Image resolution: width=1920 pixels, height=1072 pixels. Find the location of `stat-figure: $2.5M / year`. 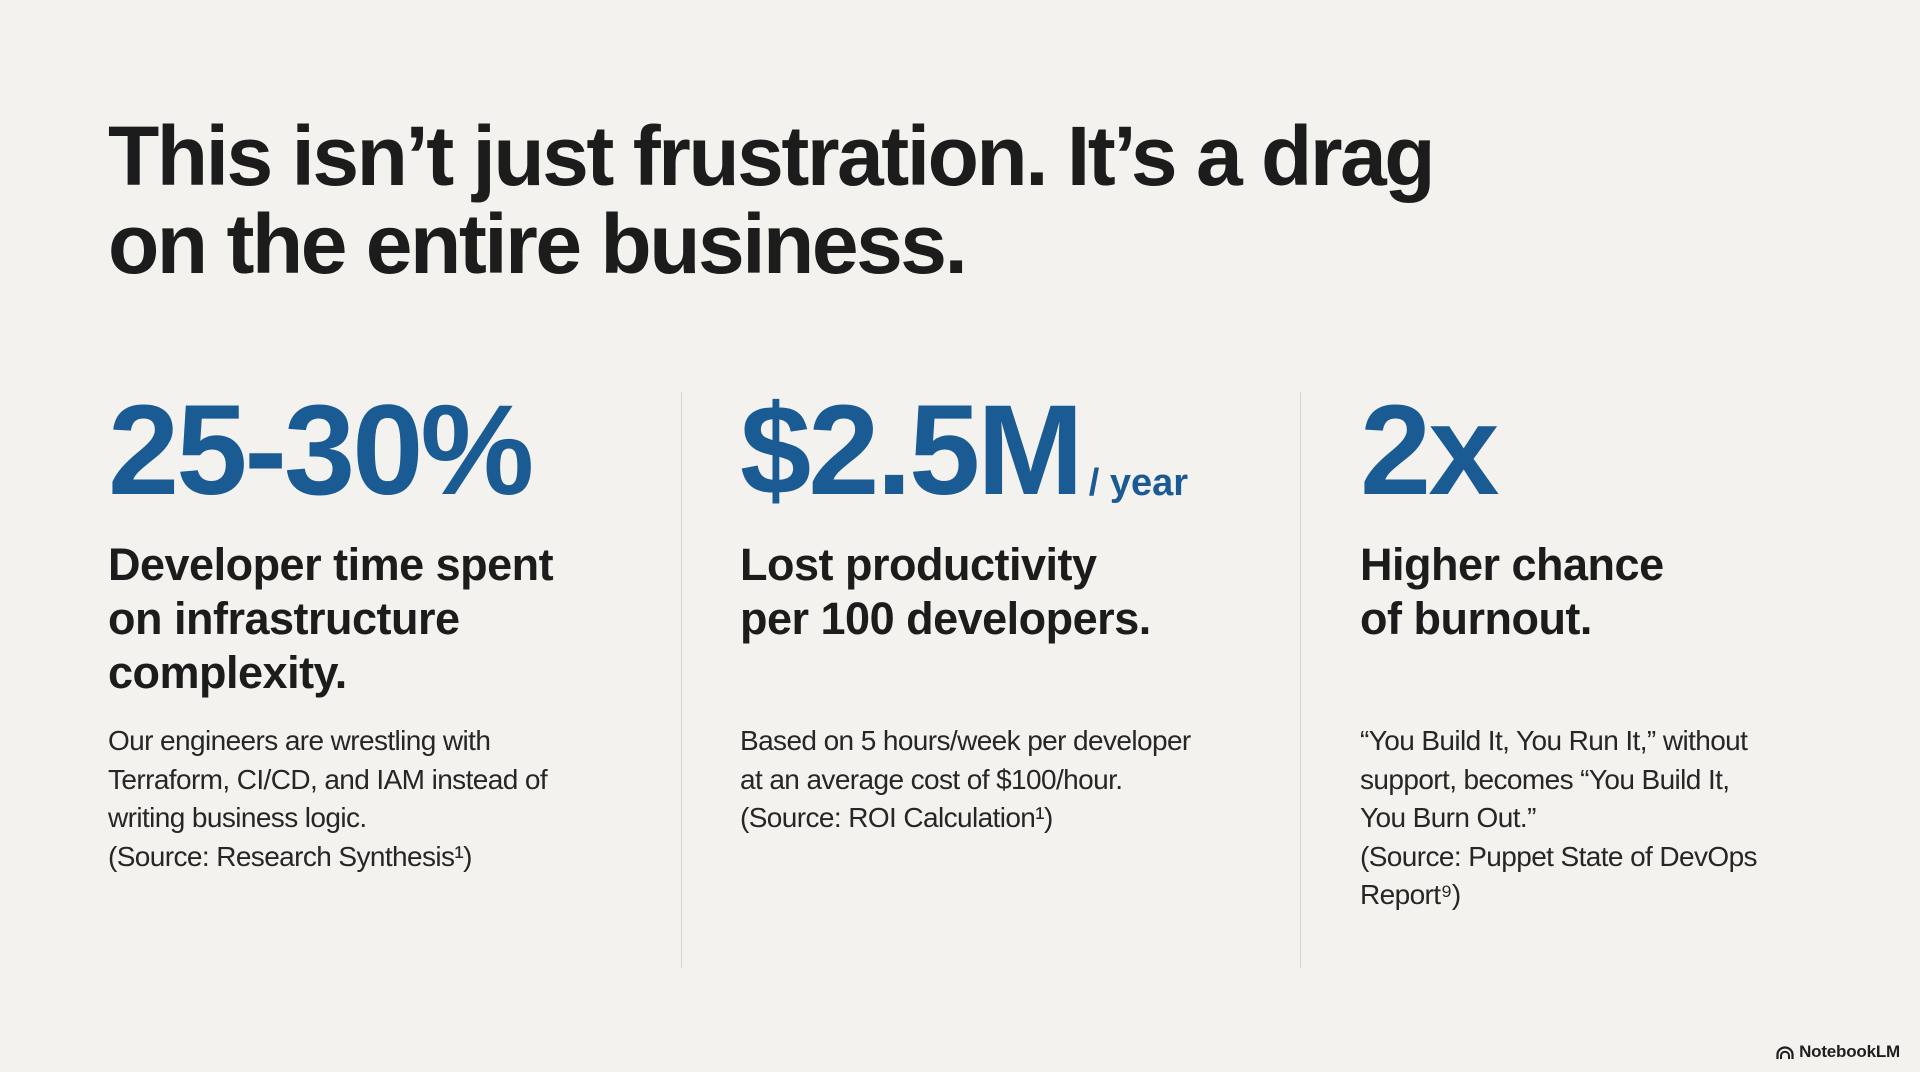

stat-figure: $2.5M / year is located at coordinates (1000, 450).